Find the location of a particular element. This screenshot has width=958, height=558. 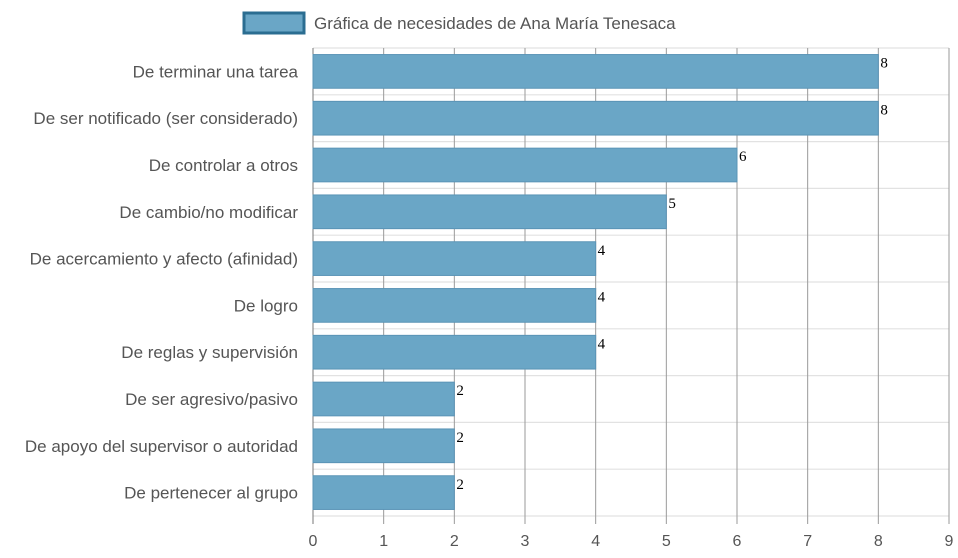

x-tick-label: 9 is located at coordinates (949, 541).